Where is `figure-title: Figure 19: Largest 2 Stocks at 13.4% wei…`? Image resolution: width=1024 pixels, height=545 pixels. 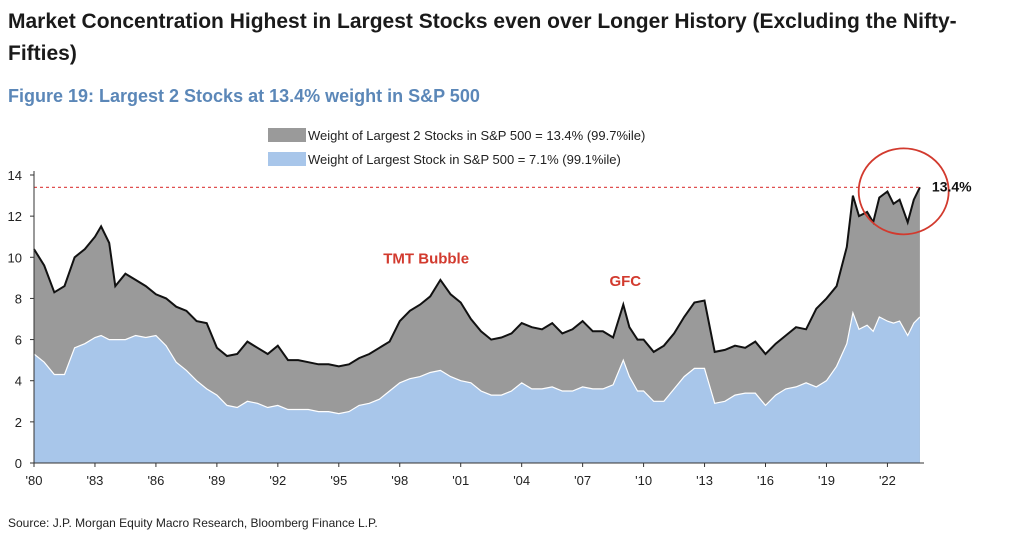
figure-title: Figure 19: Largest 2 Stocks at 13.4% wei… is located at coordinates (244, 96).